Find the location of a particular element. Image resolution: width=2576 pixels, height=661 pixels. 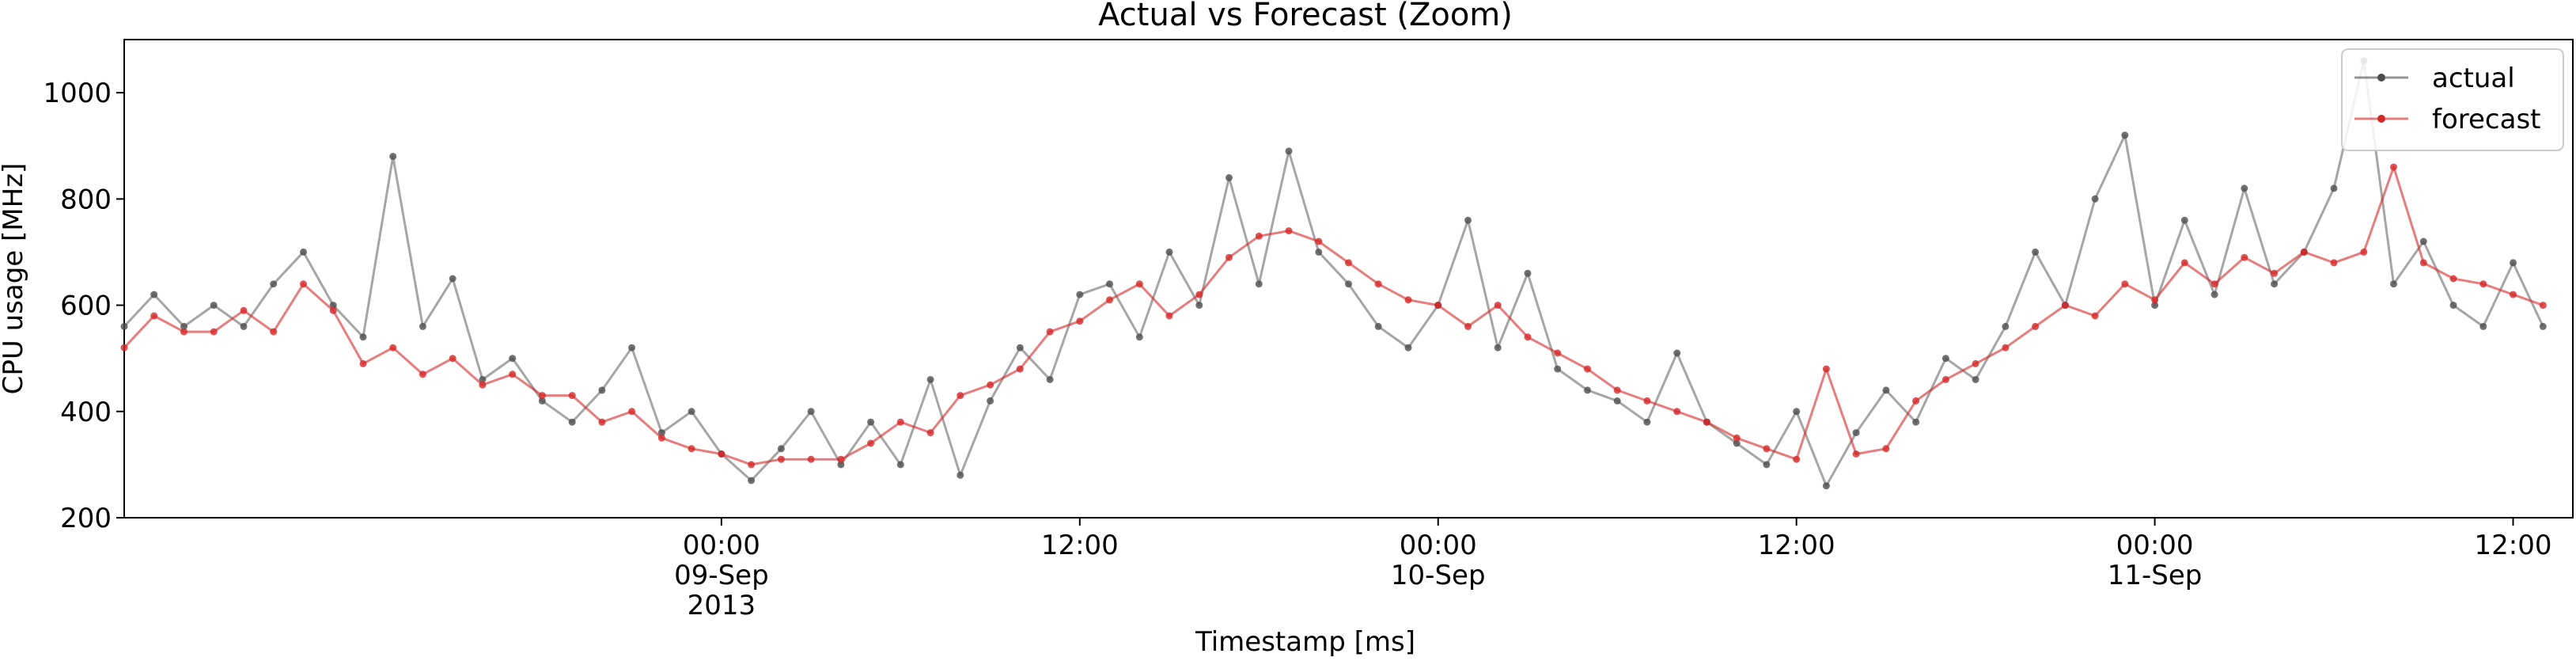

legend-label: forecast is located at coordinates (2486, 119).